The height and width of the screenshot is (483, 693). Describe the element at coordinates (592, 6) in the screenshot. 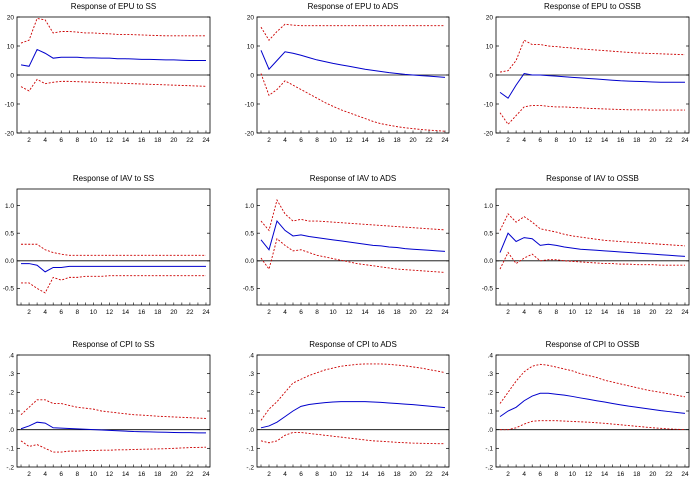

I see `panel-title: Response of EPU to OSSB` at that location.